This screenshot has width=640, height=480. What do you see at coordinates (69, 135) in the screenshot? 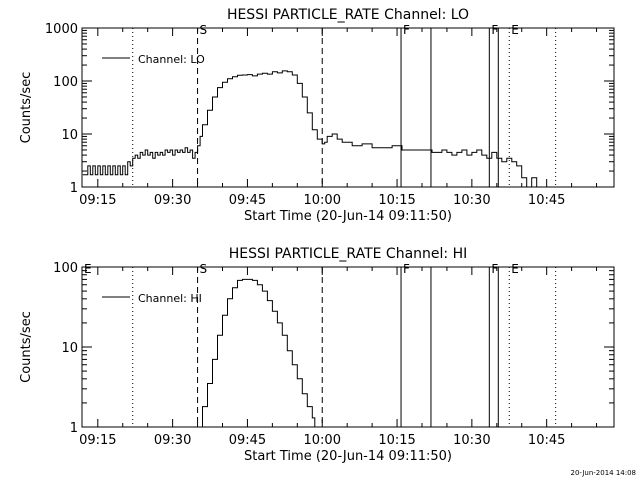
I see `panel-1-y-tick-label: 10` at bounding box center [69, 135].